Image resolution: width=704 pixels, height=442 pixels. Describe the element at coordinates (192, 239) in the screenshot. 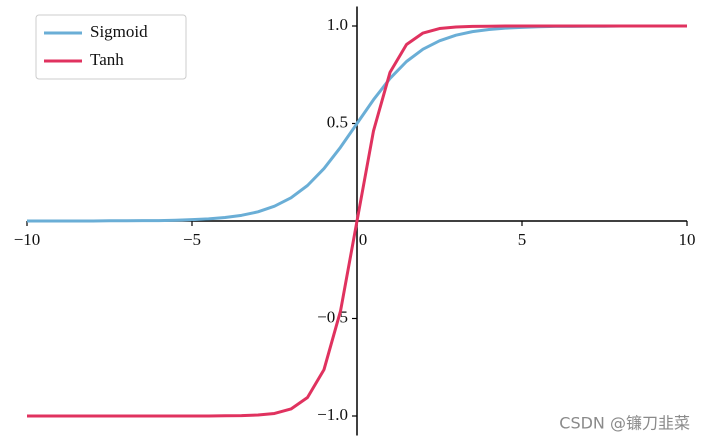

I see `x-tick-label: −5` at that location.